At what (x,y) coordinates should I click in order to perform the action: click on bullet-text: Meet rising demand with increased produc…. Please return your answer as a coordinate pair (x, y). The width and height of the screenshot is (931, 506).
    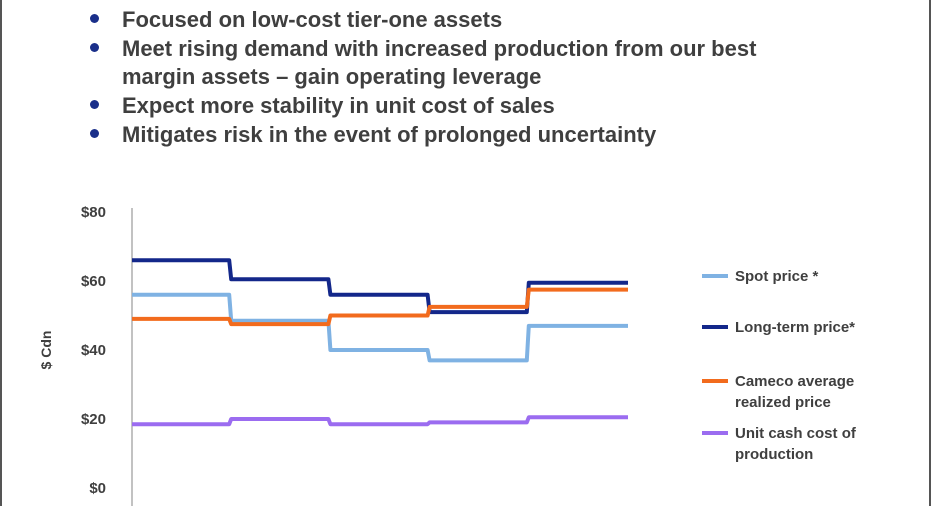
    Looking at the image, I should click on (439, 48).